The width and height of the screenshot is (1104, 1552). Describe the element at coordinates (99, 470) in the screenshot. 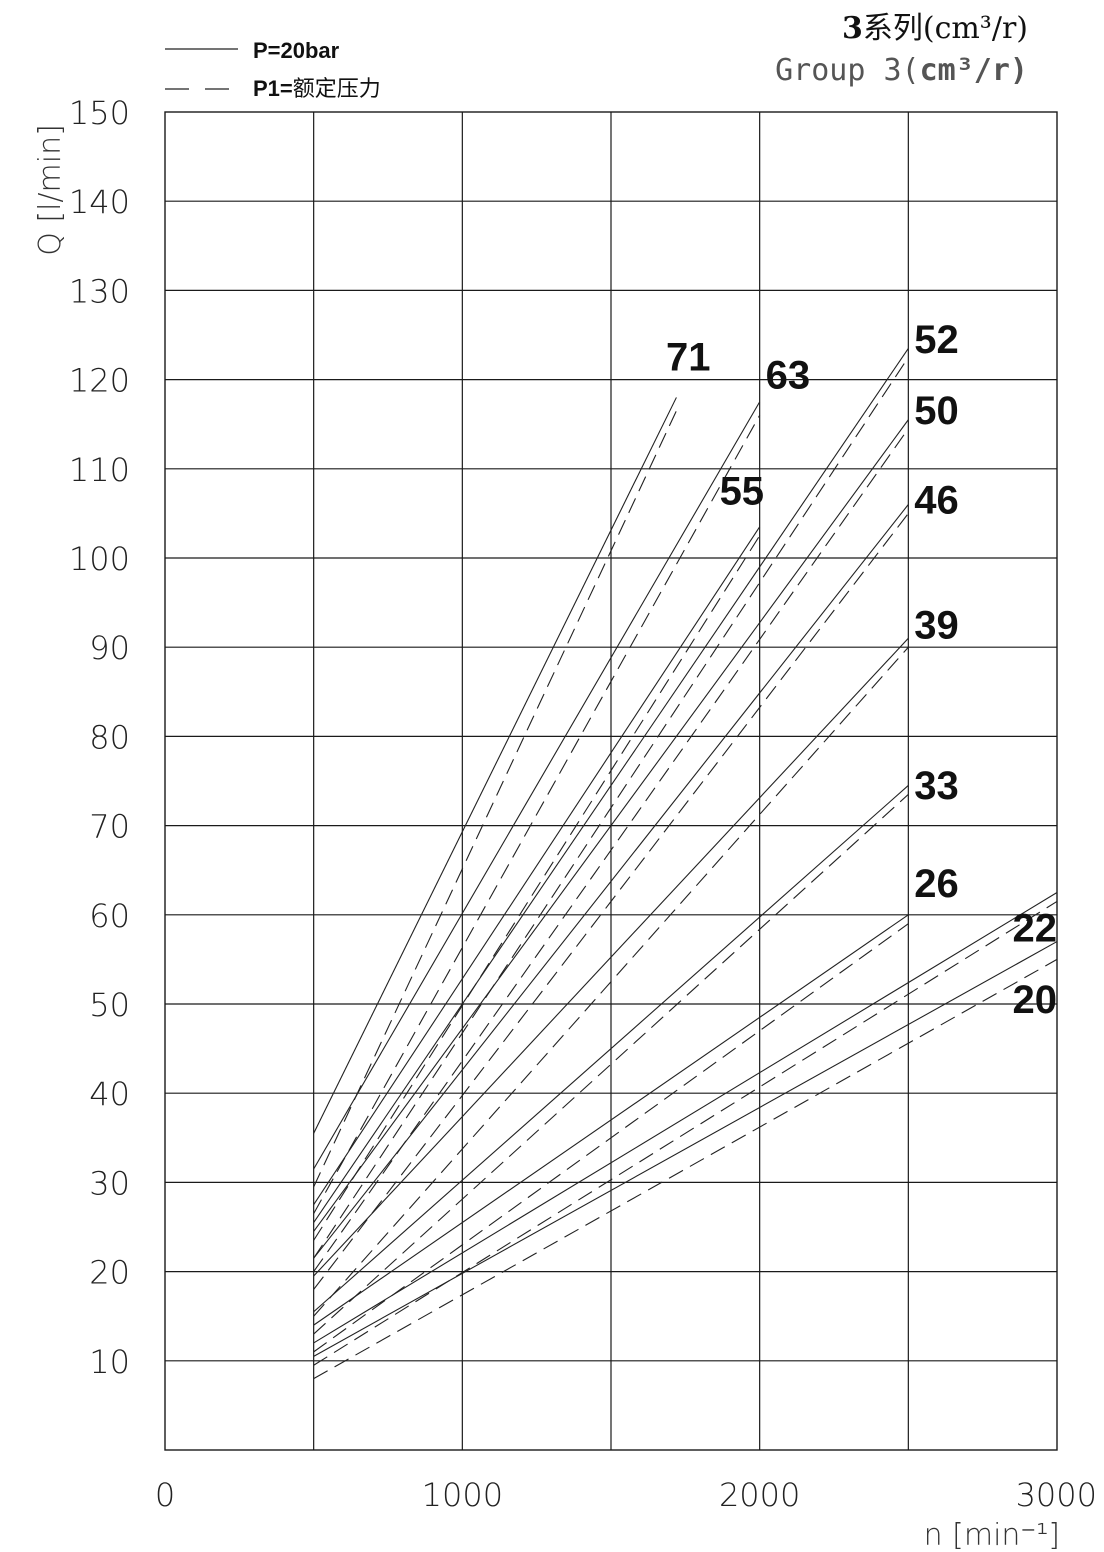

I see `y-tick-label: 110` at that location.